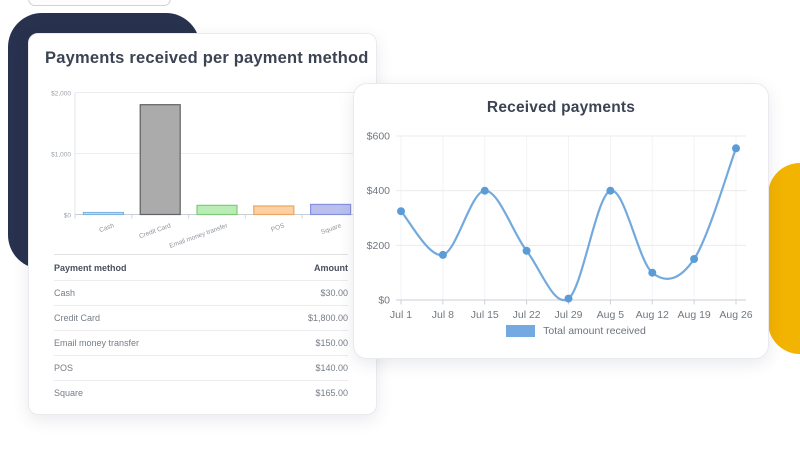  What do you see at coordinates (485, 315) in the screenshot?
I see `x-tick-label: Jul 15` at bounding box center [485, 315].